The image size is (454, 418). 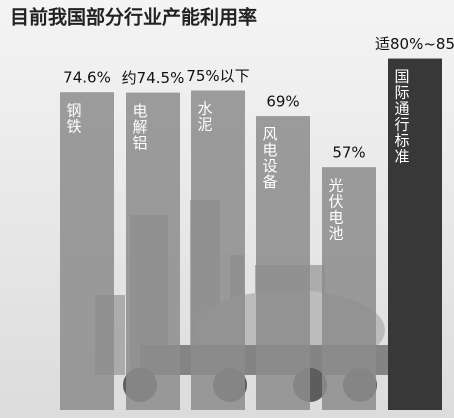 I want to click on category-label: 国际通行标准, so click(x=402, y=117).